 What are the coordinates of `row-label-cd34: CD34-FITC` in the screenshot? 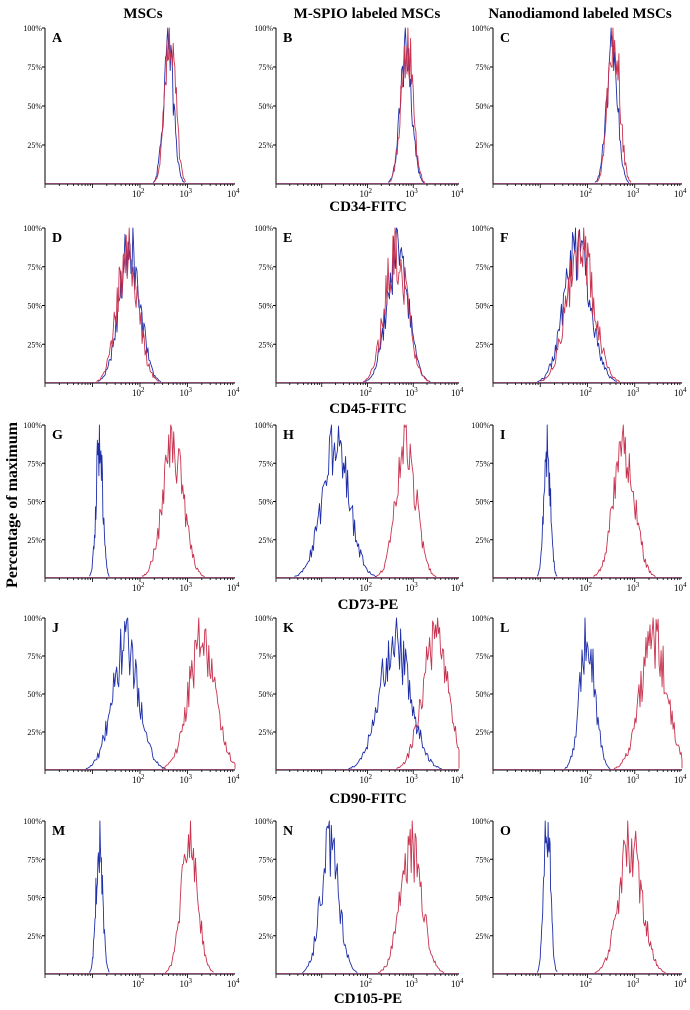 It's located at (368, 207).